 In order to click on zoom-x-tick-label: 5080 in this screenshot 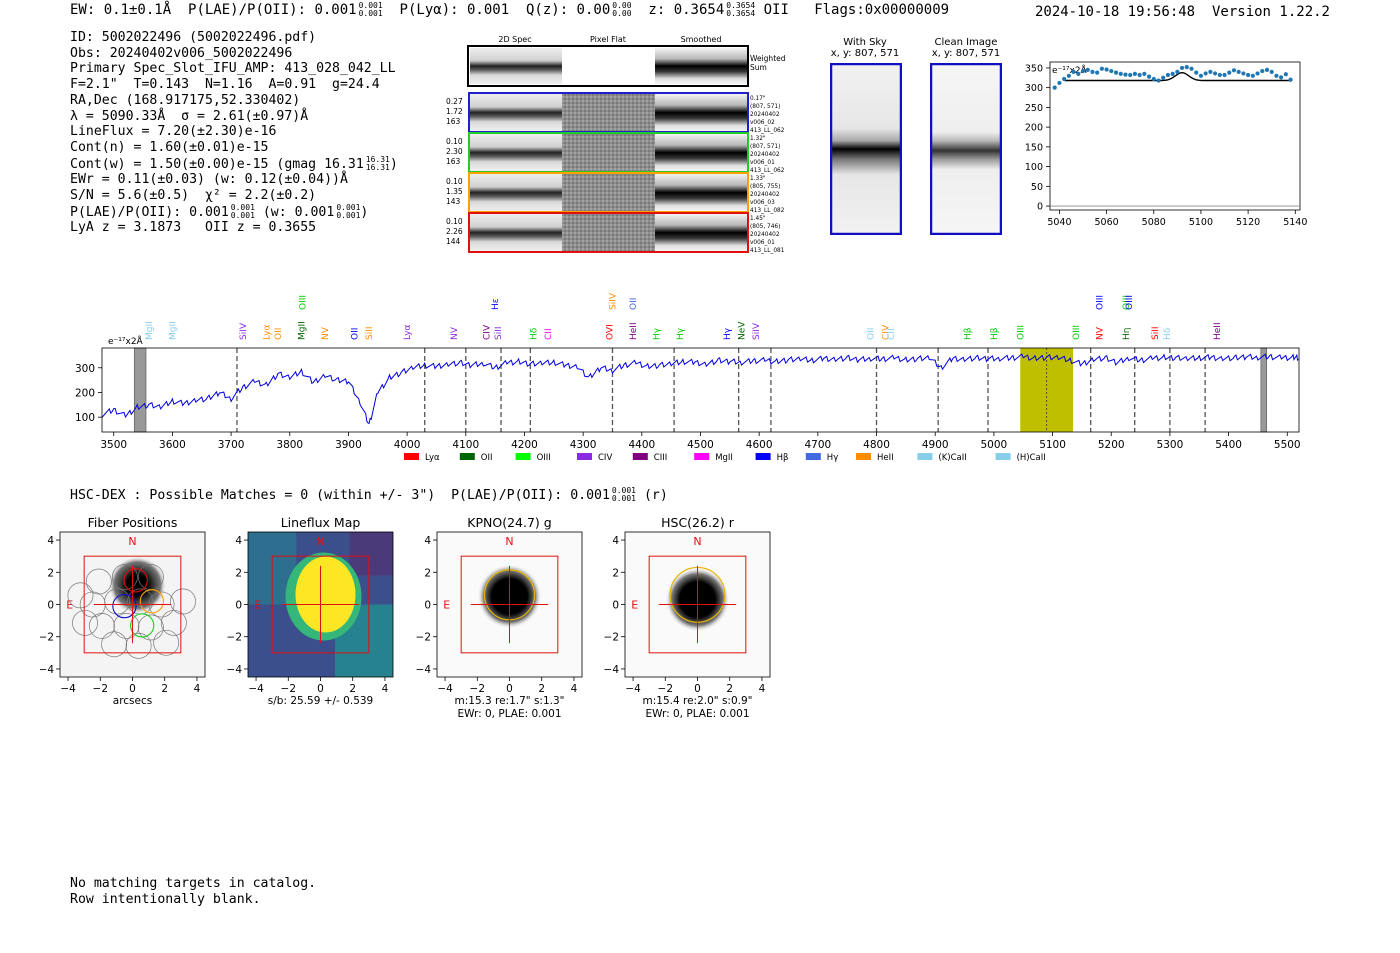, I will do `click(1154, 222)`.